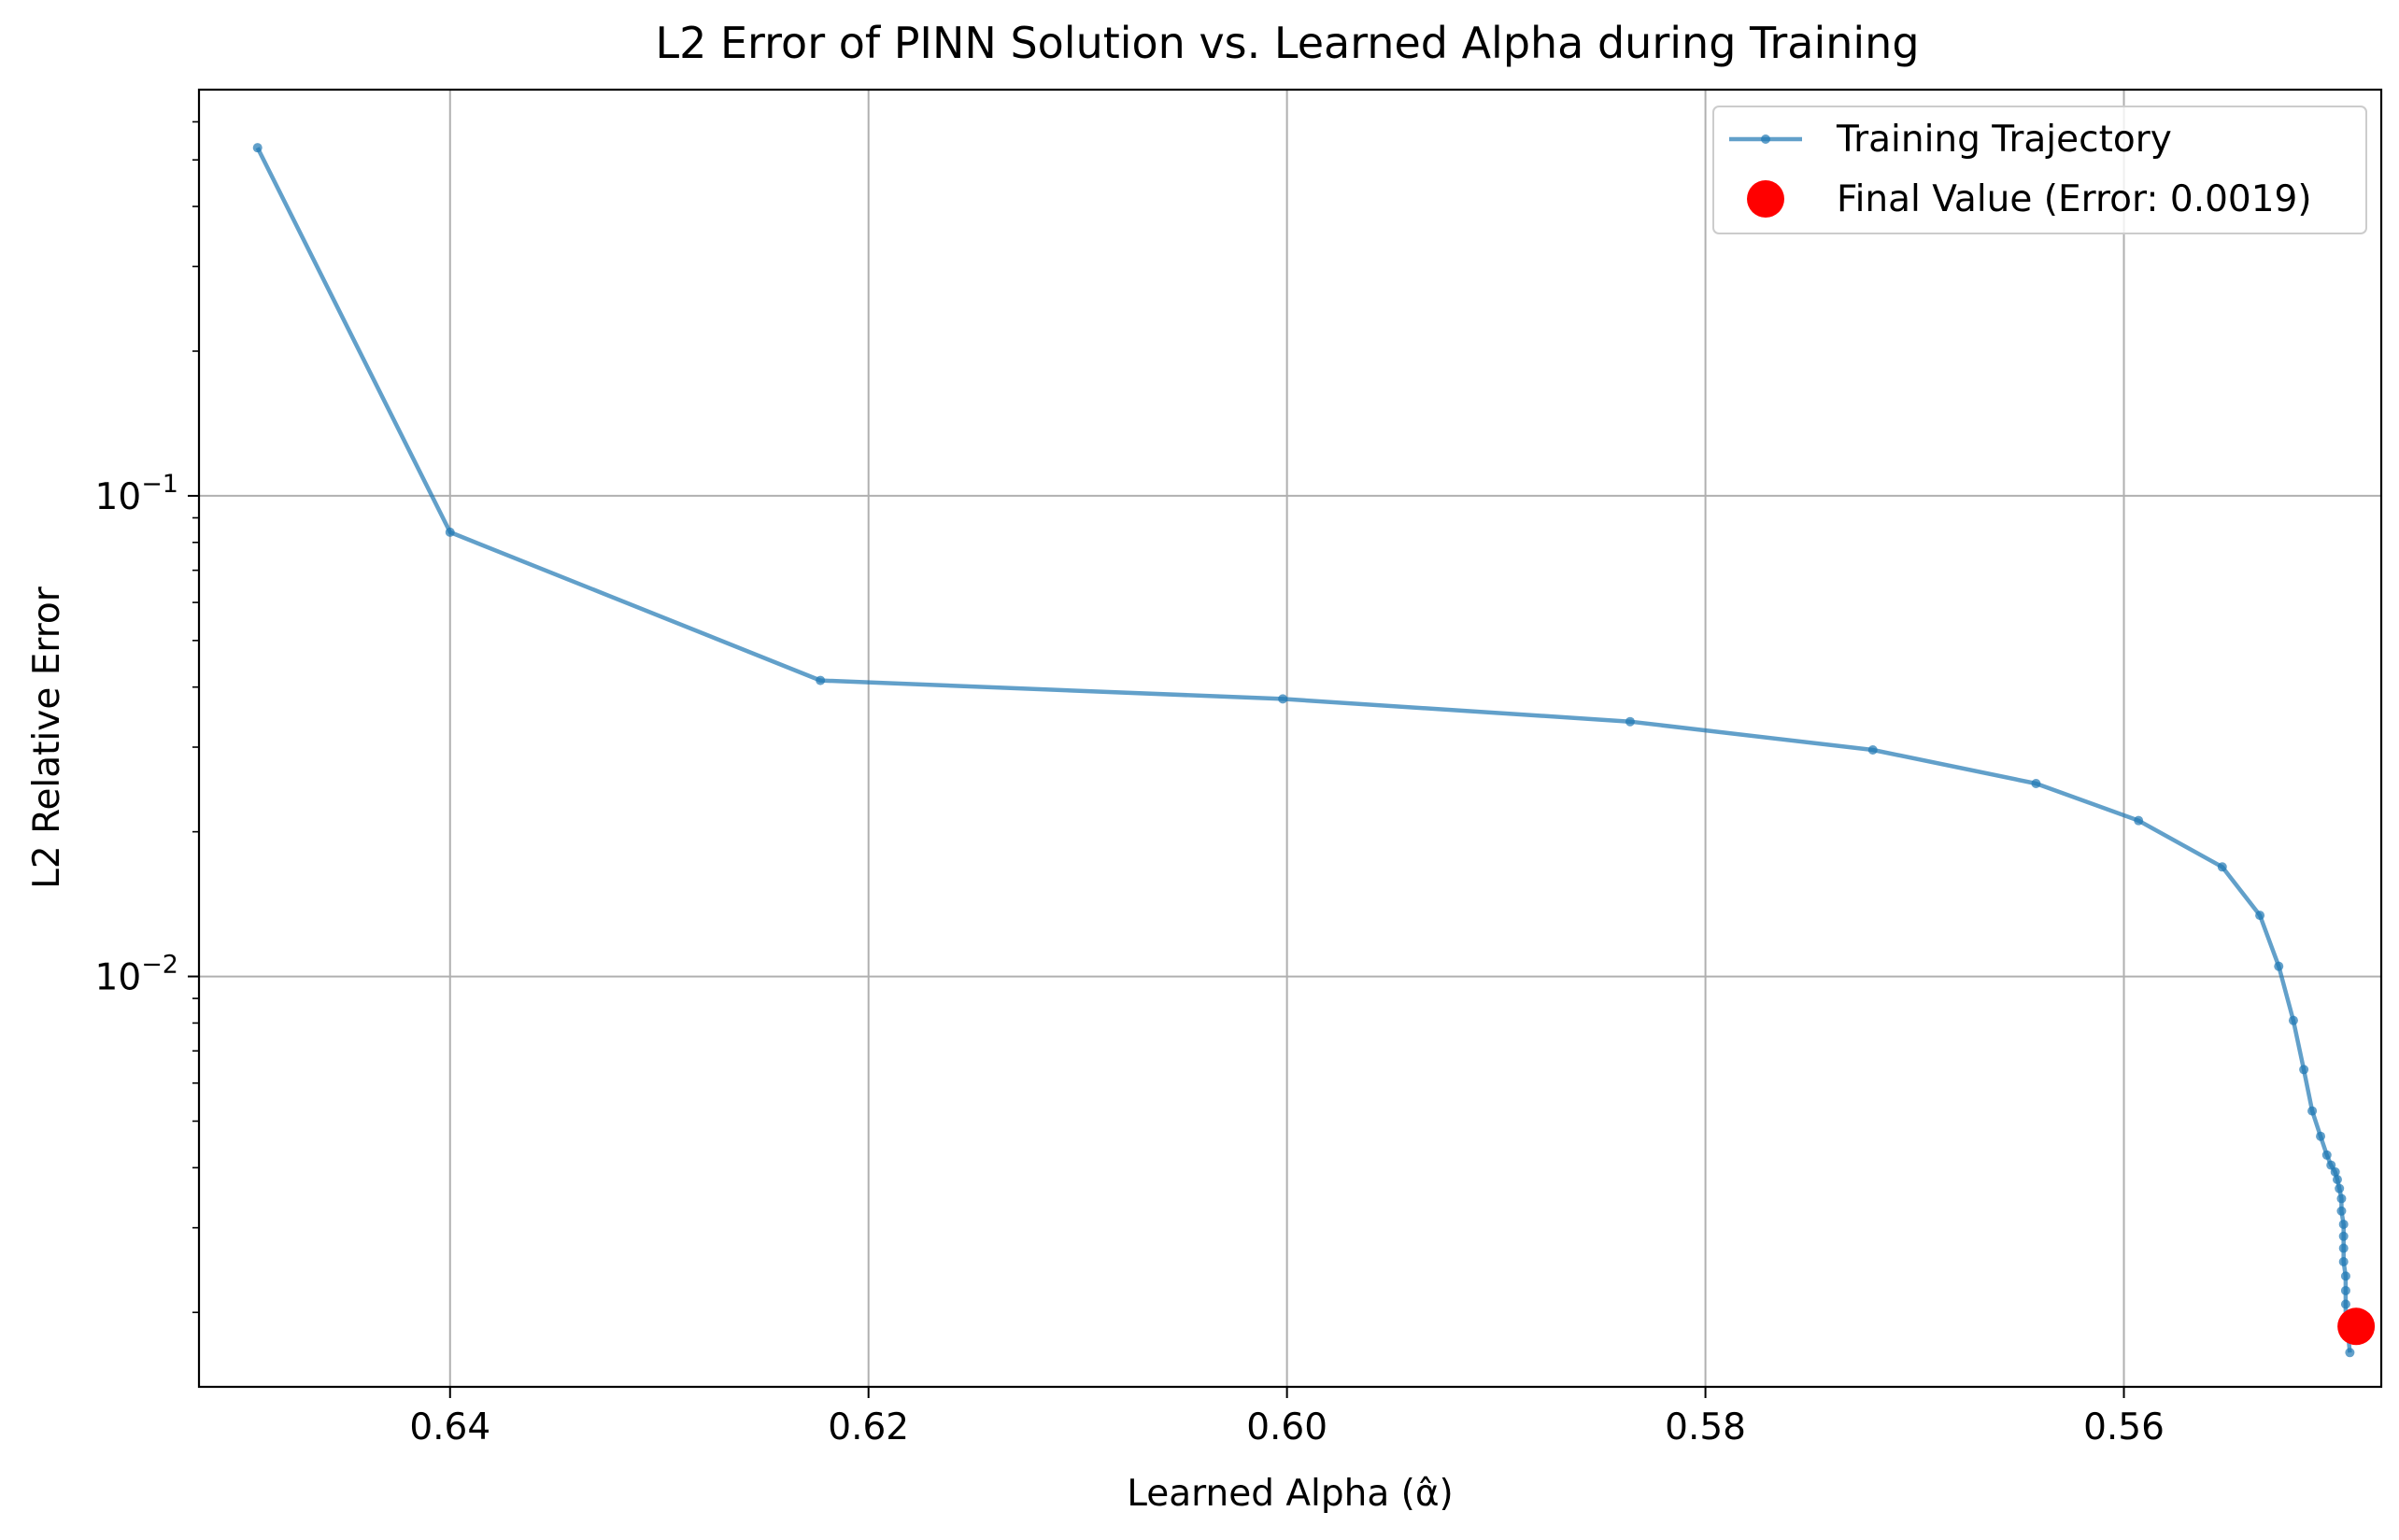  What do you see at coordinates (159, 485) in the screenshot?
I see `y-tick-label-exponent: −1` at bounding box center [159, 485].